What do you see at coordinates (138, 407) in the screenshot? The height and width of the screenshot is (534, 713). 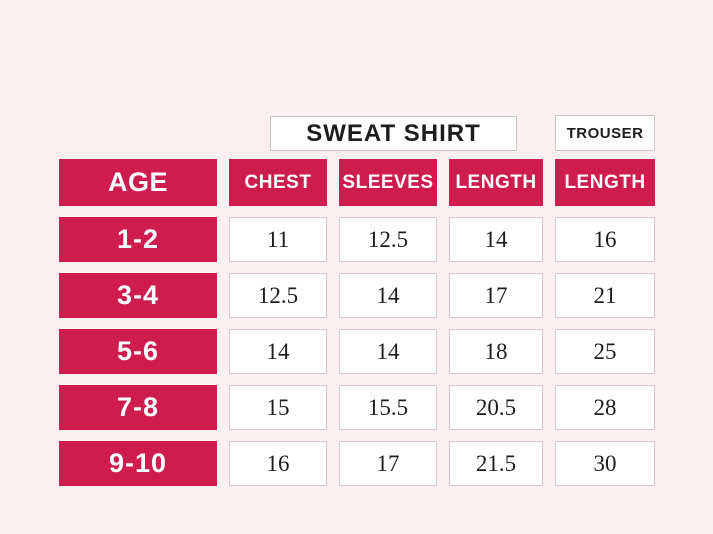 I see `age-row-label: 7-8` at bounding box center [138, 407].